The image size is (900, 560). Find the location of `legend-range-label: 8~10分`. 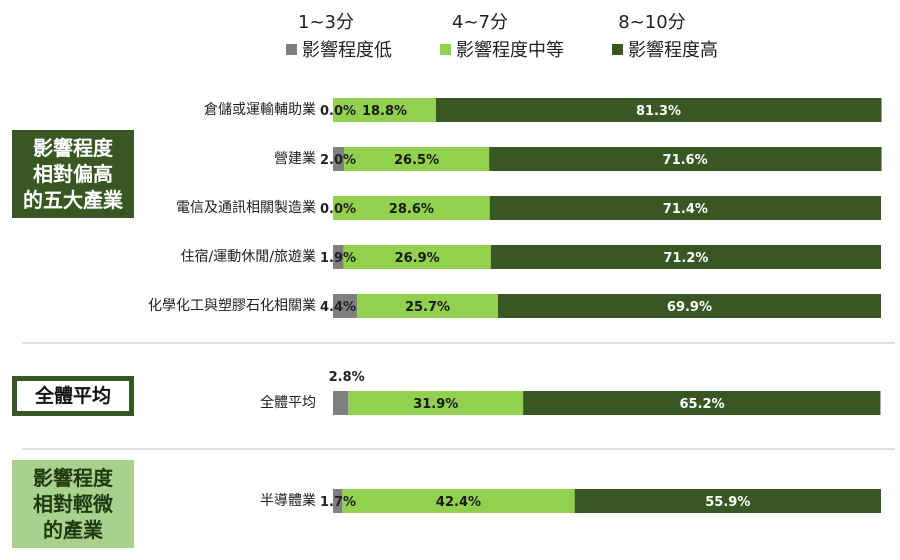

legend-range-label: 8~10分 is located at coordinates (651, 22).